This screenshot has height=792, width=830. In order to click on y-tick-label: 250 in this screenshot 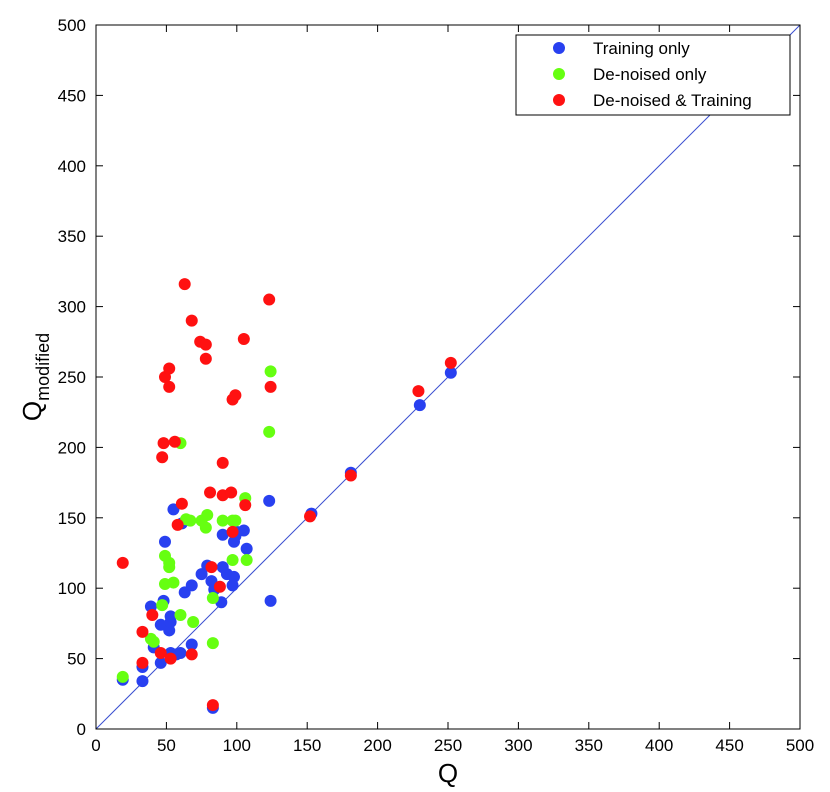, I will do `click(72, 377)`.